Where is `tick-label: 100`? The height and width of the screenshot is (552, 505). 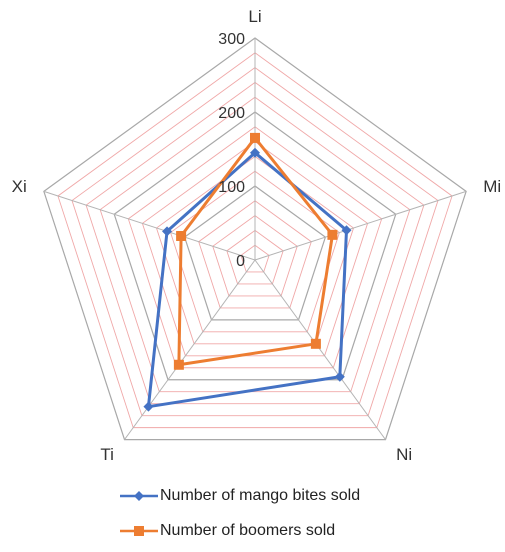 tick-label: 100 is located at coordinates (231, 187).